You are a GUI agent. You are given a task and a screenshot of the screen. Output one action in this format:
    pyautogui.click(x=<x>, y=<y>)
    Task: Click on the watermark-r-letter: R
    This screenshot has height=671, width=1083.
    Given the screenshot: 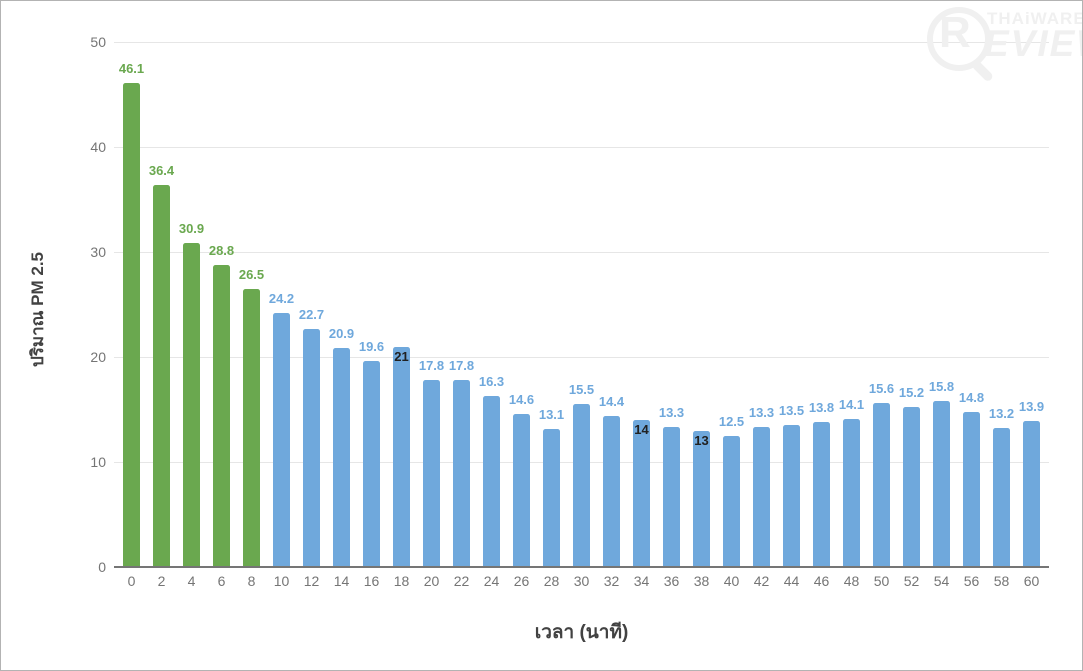 What is the action you would take?
    pyautogui.click(x=955, y=32)
    